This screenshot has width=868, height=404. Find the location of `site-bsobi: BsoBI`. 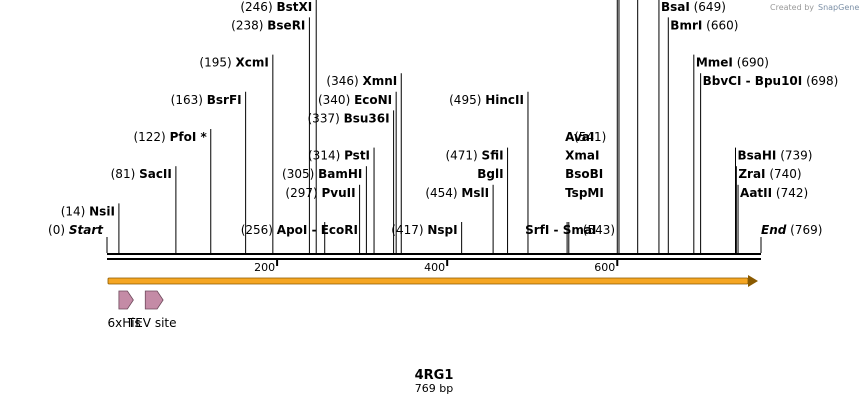

site-bsobi: BsoBI is located at coordinates (584, 174).